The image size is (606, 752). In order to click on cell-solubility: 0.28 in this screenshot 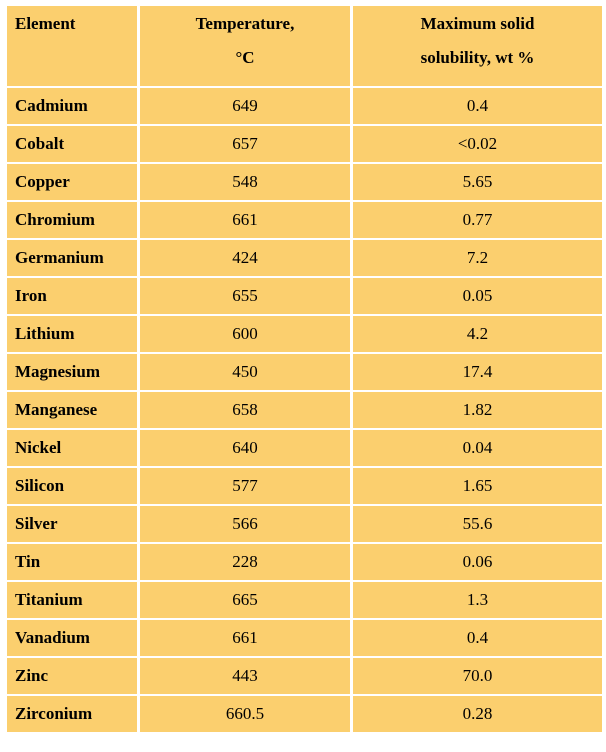, I will do `click(477, 714)`.